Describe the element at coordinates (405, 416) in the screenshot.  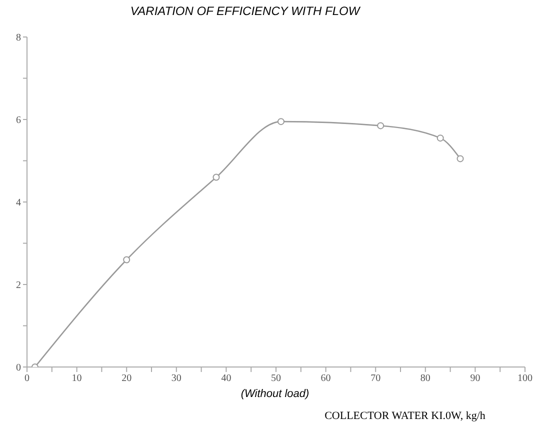
I see `x-axis-title: COLLECTOR WATER KI.0W, kg/h` at that location.